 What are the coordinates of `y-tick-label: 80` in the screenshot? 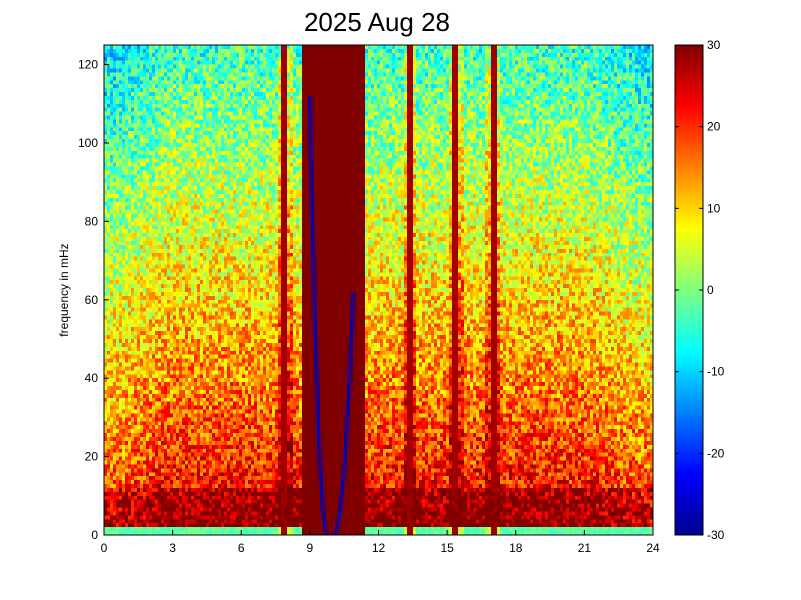 It's located at (92, 221).